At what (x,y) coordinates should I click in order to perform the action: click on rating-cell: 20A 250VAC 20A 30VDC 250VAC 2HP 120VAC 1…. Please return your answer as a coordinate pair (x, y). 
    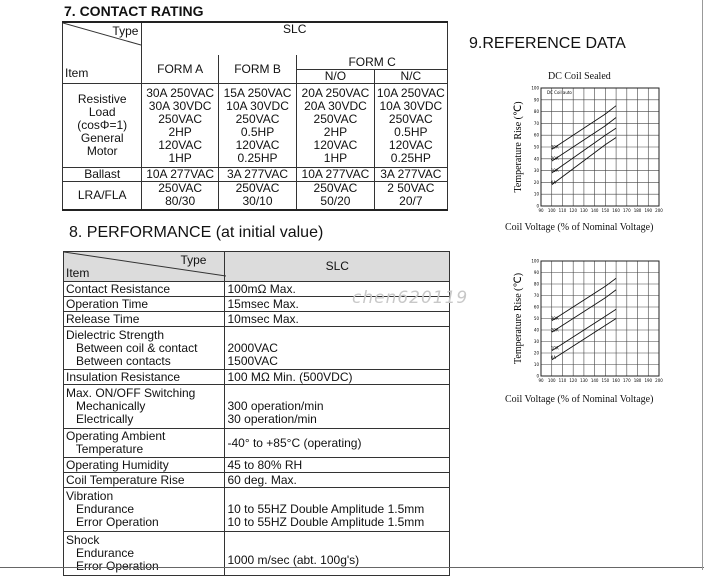
    Looking at the image, I should click on (335, 125).